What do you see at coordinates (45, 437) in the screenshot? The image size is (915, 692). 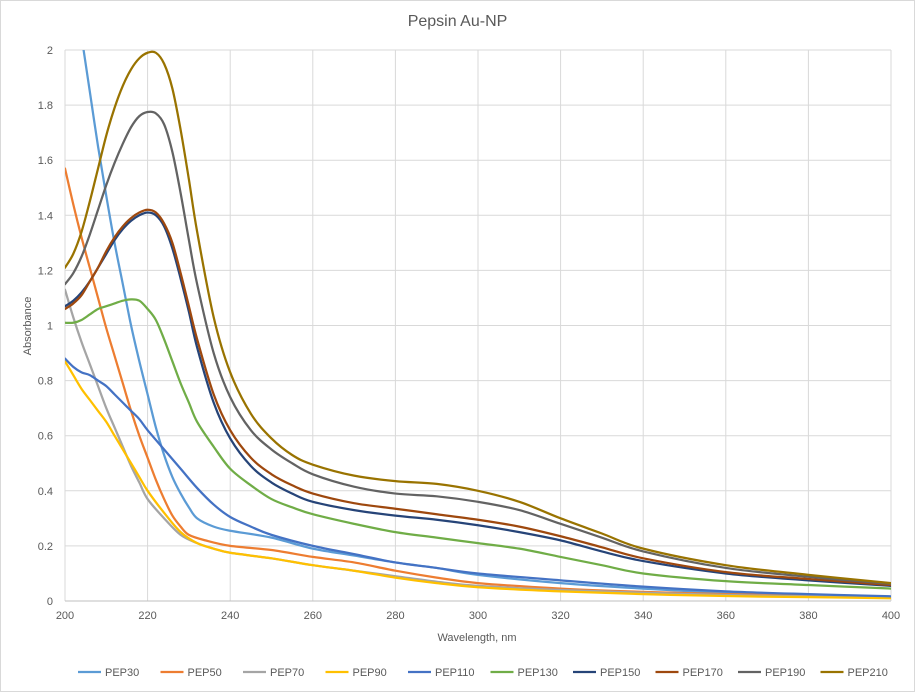 I see `y-tick-label: 0.6` at bounding box center [45, 437].